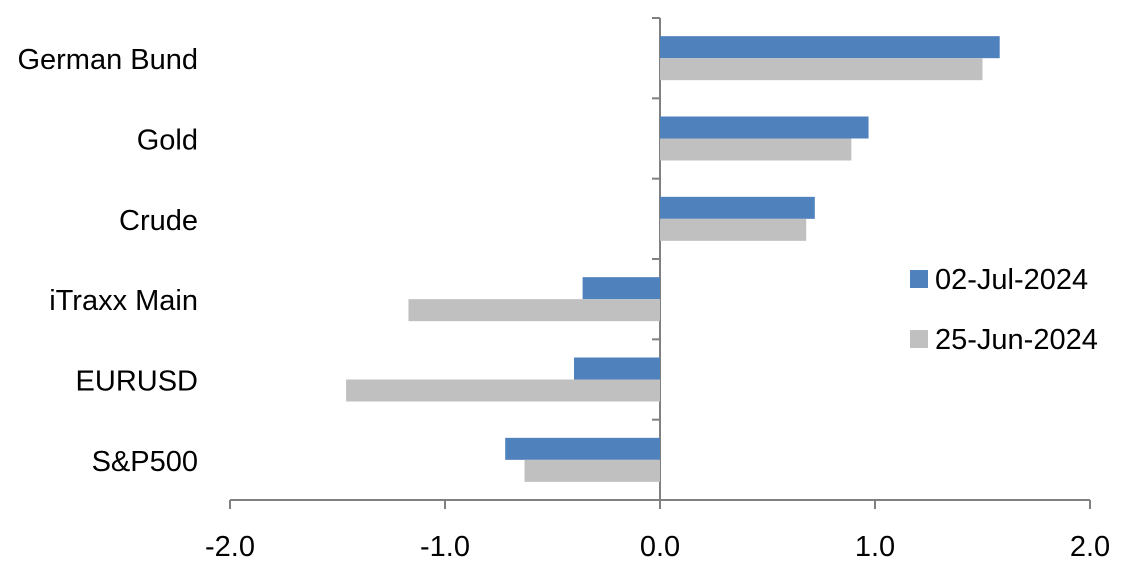 This screenshot has height=574, width=1140. Describe the element at coordinates (1011, 280) in the screenshot. I see `legend-label: 02-Jul-2024` at that location.